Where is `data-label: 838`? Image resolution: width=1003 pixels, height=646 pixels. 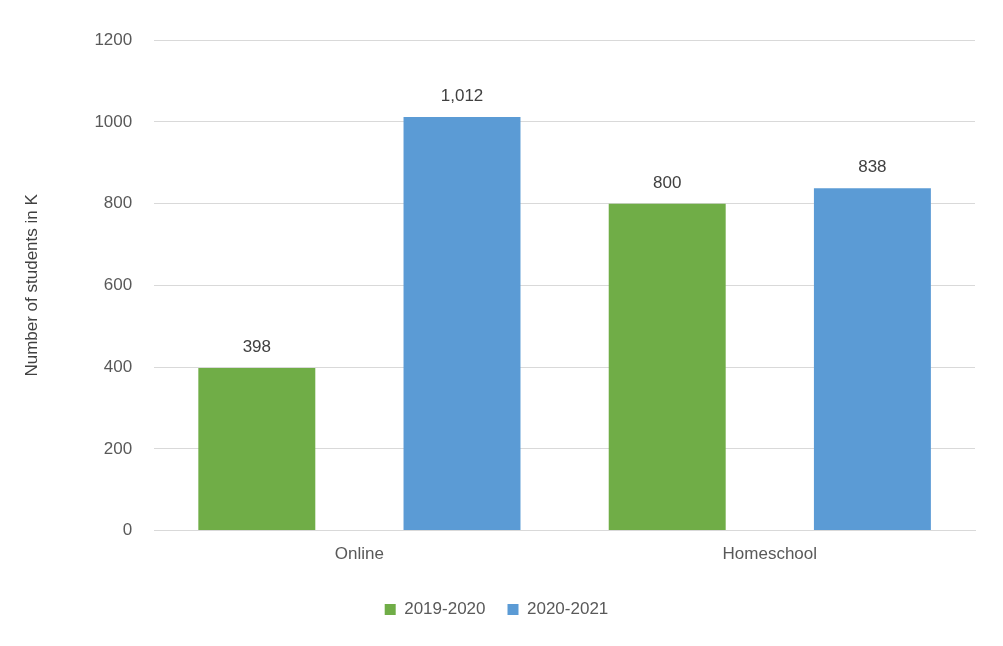 data-label: 838 is located at coordinates (872, 167).